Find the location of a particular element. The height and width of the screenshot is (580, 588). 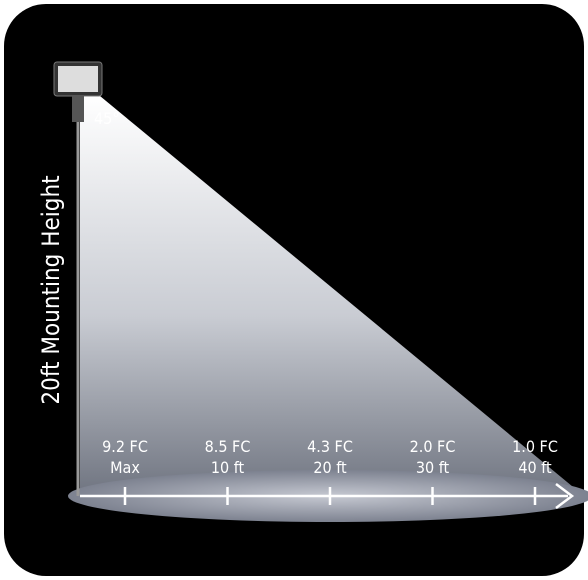

axis-arrow is located at coordinates (565, 496).